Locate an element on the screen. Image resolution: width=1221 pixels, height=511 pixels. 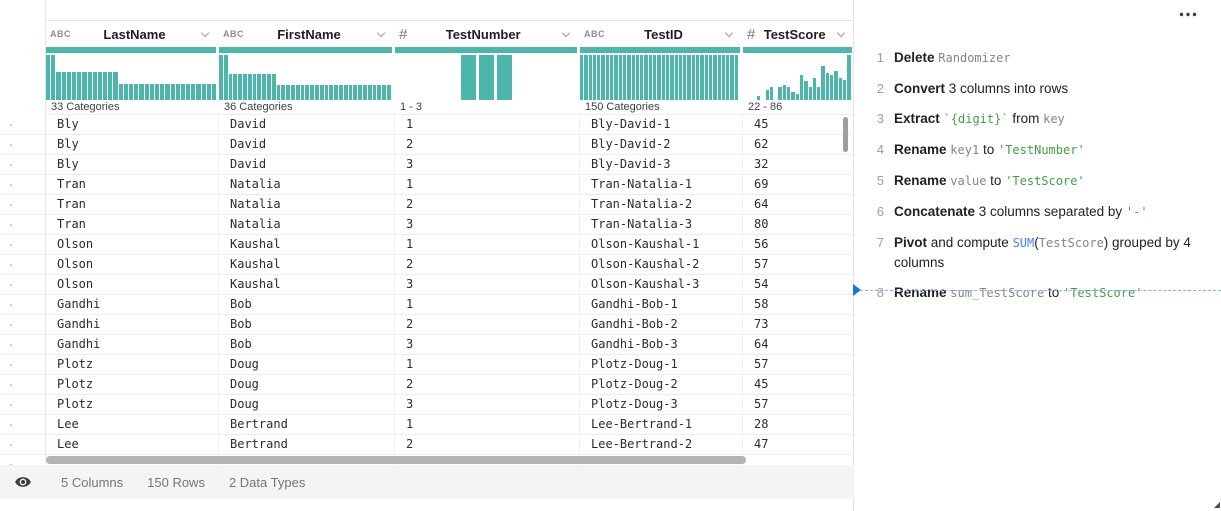
table-cell: Bly is located at coordinates (132, 144).